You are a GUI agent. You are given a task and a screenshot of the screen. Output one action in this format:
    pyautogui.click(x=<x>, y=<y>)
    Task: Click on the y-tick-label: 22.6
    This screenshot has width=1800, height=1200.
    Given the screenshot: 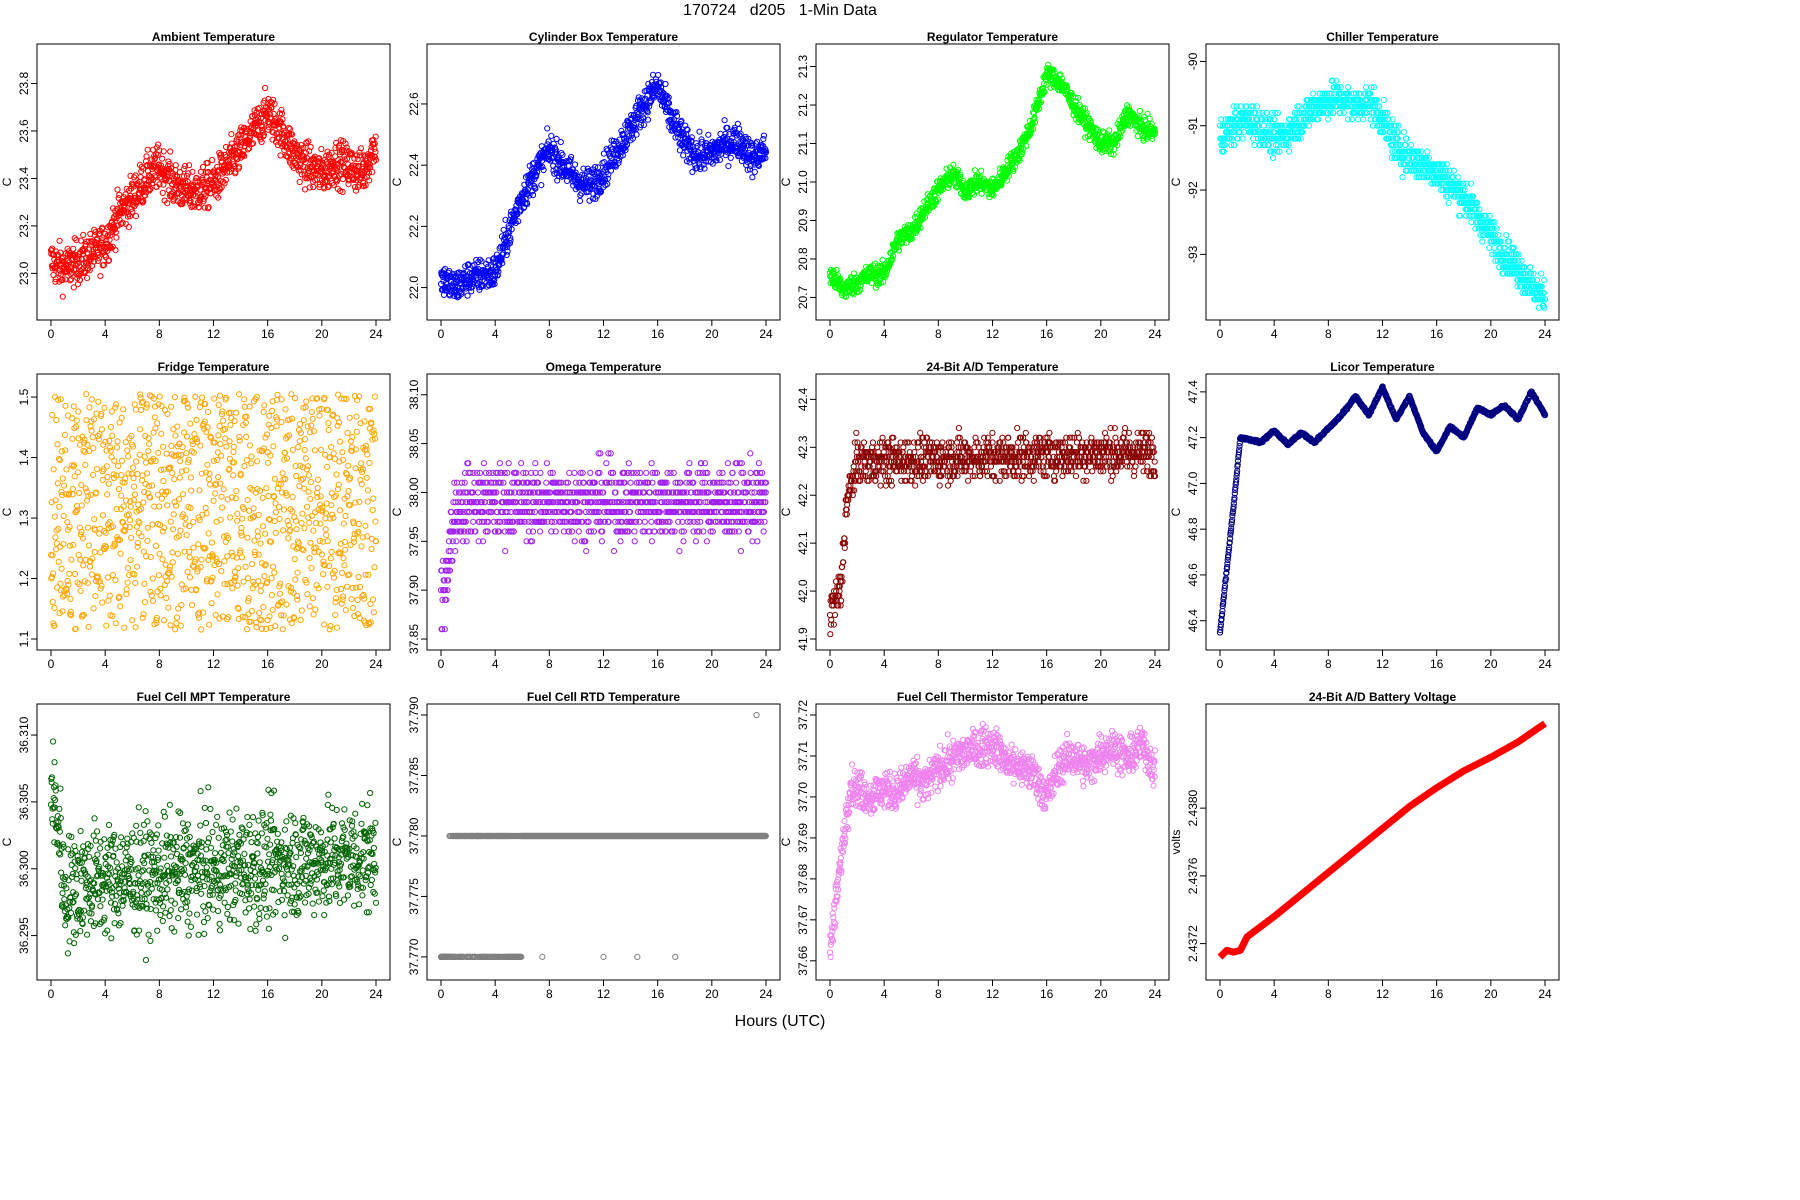 What is the action you would take?
    pyautogui.click(x=414, y=104)
    